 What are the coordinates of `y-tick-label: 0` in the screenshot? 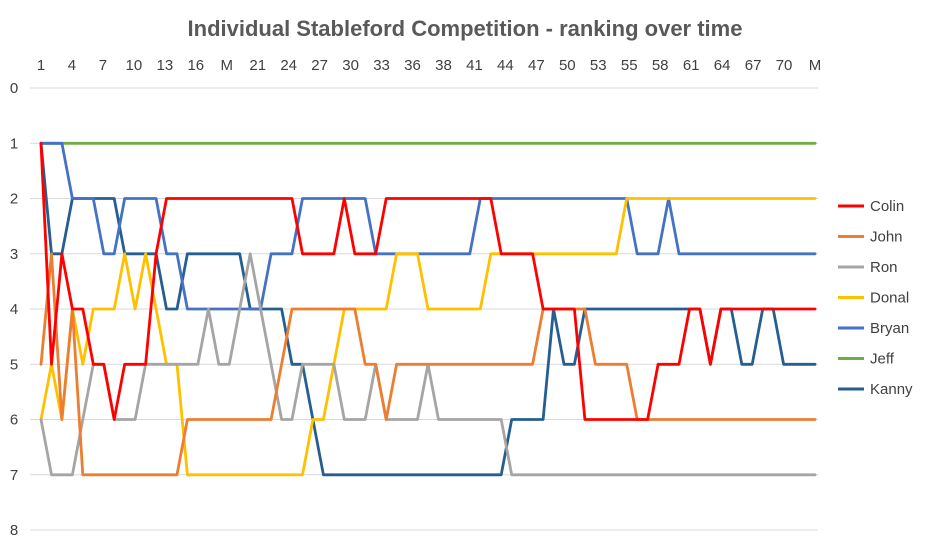 It's located at (14, 88).